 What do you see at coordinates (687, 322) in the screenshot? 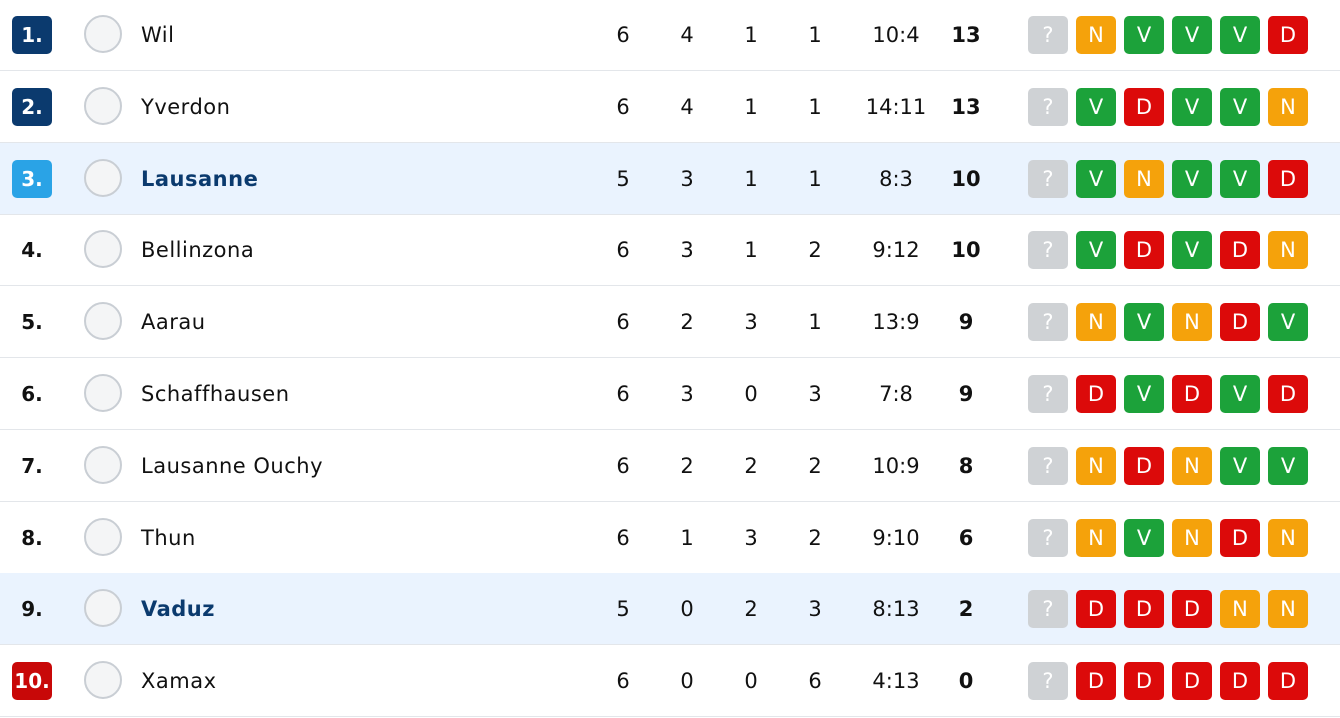
I see `wins: 2` at bounding box center [687, 322].